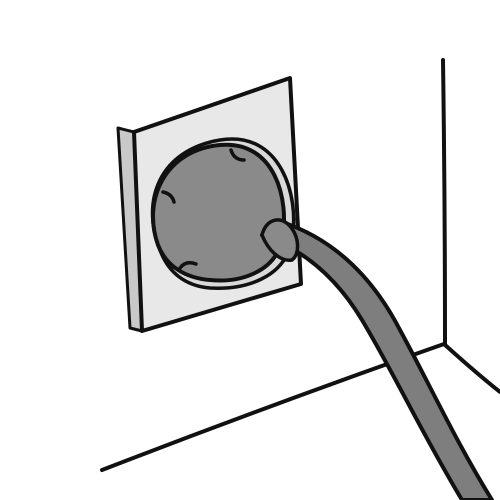 The width and height of the screenshot is (500, 500). Describe the element at coordinates (444, 202) in the screenshot. I see `wall-corner-line` at that location.